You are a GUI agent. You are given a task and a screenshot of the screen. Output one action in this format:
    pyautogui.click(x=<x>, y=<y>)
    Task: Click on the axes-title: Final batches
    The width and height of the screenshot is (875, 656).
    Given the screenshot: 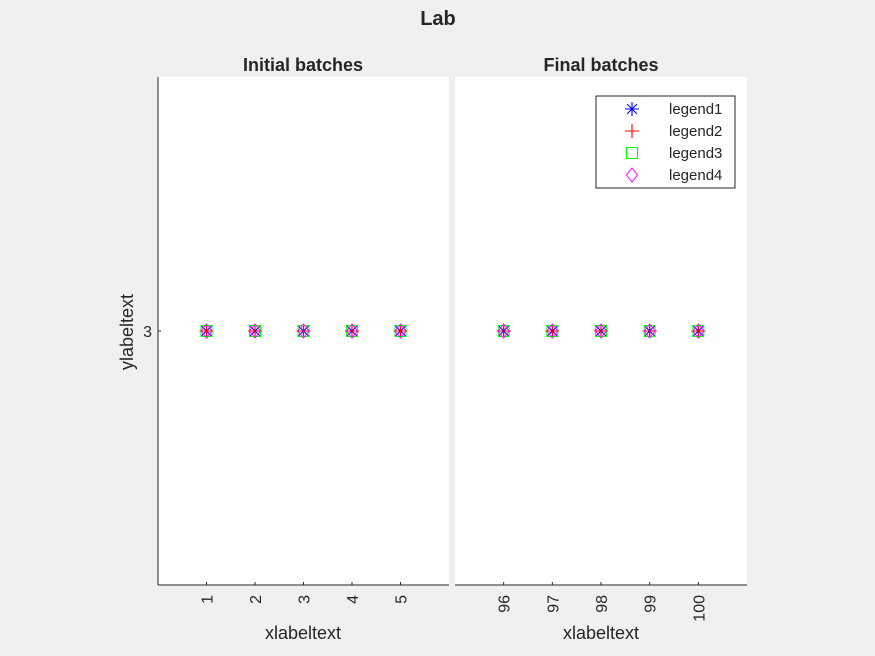 What is the action you would take?
    pyautogui.click(x=600, y=65)
    